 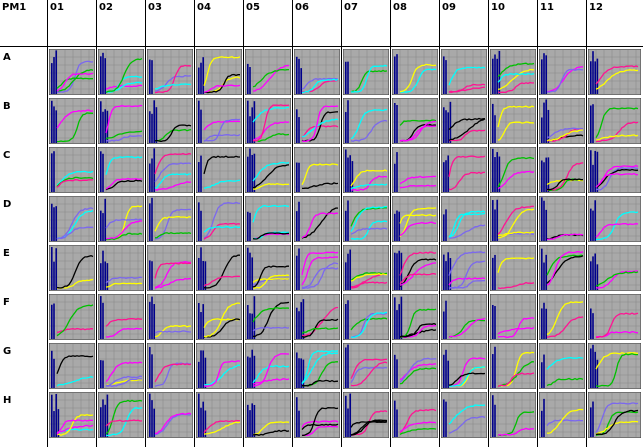 What do you see at coordinates (513, 219) in the screenshot?
I see `well-D10` at bounding box center [513, 219].